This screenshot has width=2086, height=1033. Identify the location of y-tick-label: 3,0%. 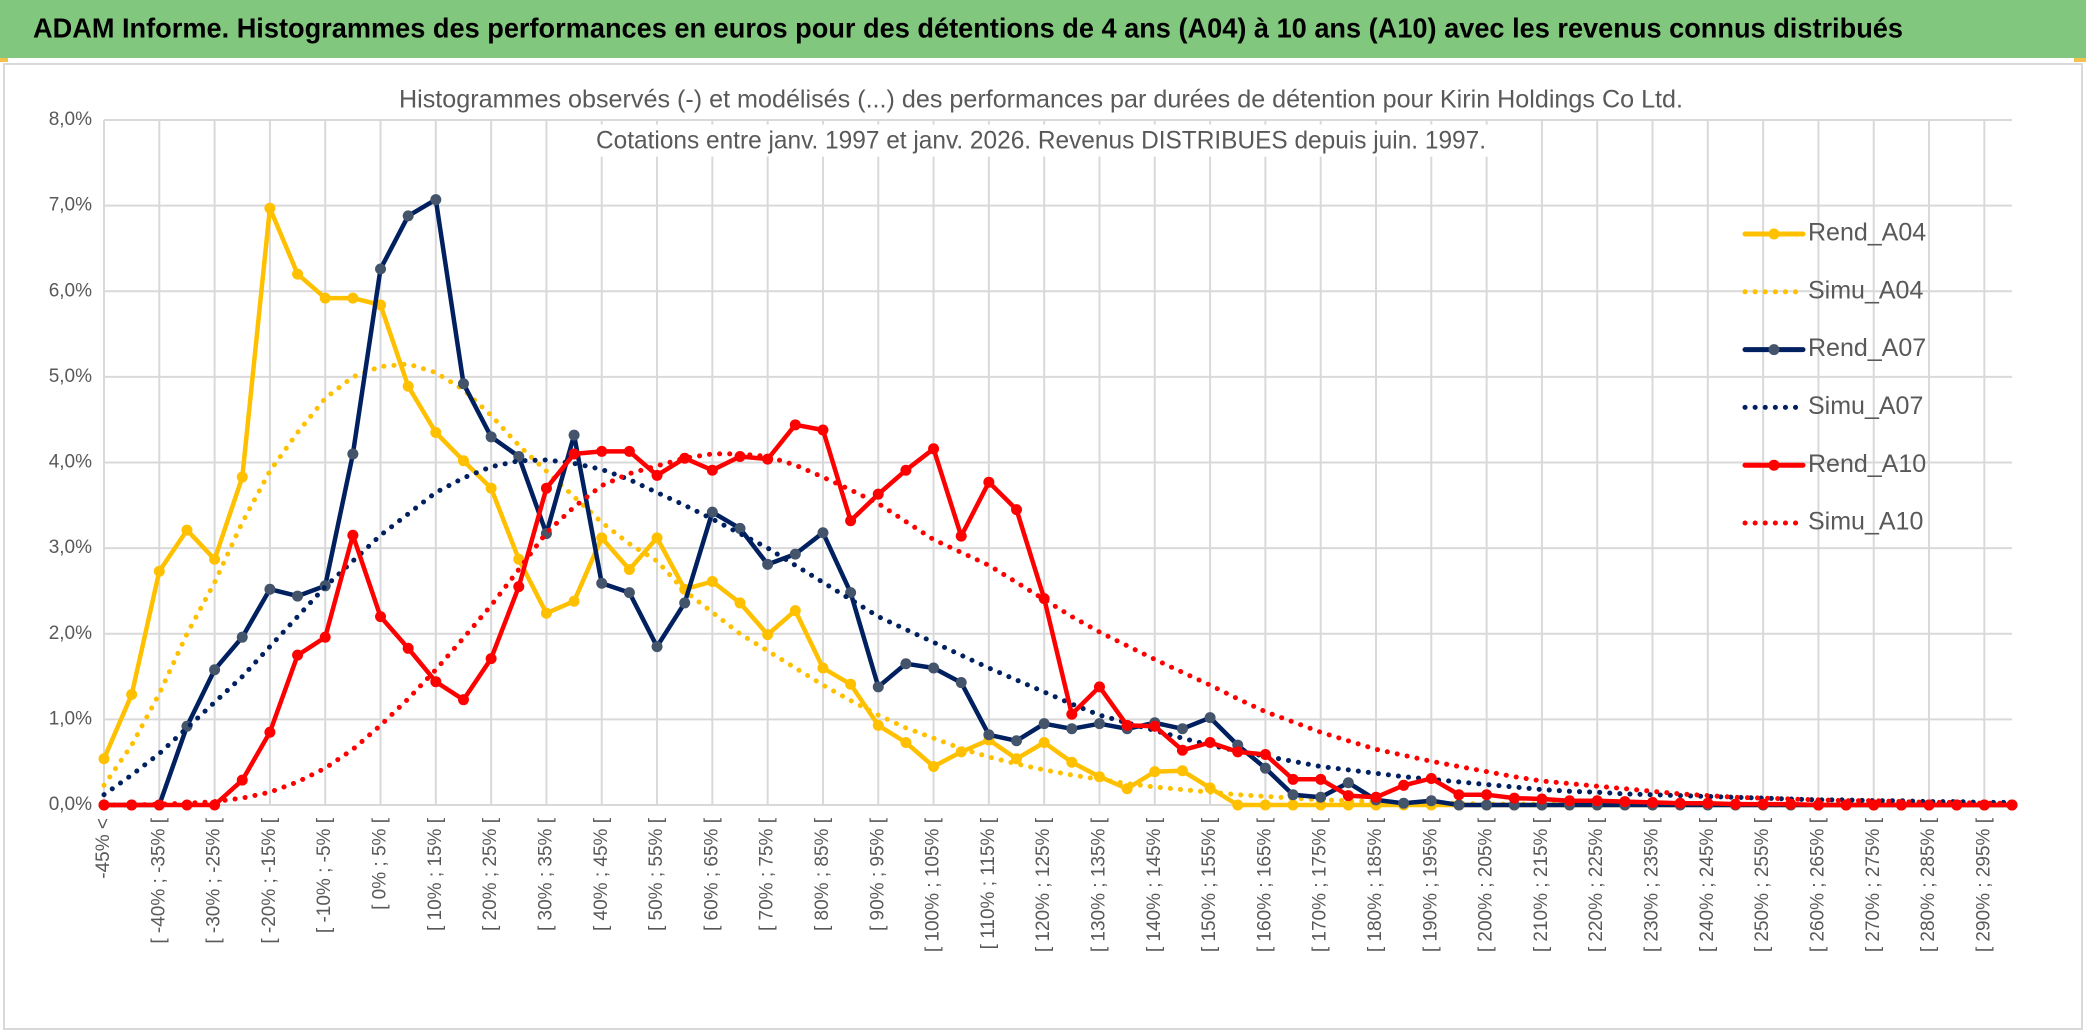
(70, 547).